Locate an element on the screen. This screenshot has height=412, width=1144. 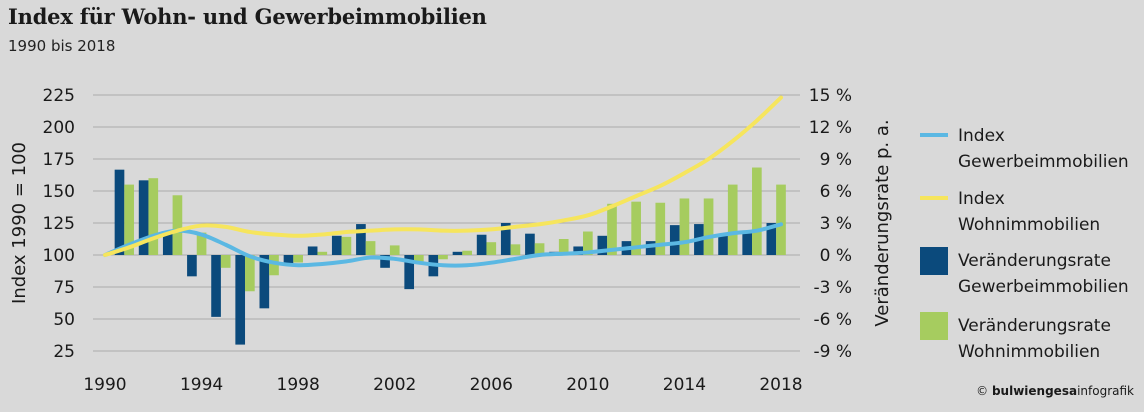
credit-brand: bulwiengesa is located at coordinates (1034, 391).